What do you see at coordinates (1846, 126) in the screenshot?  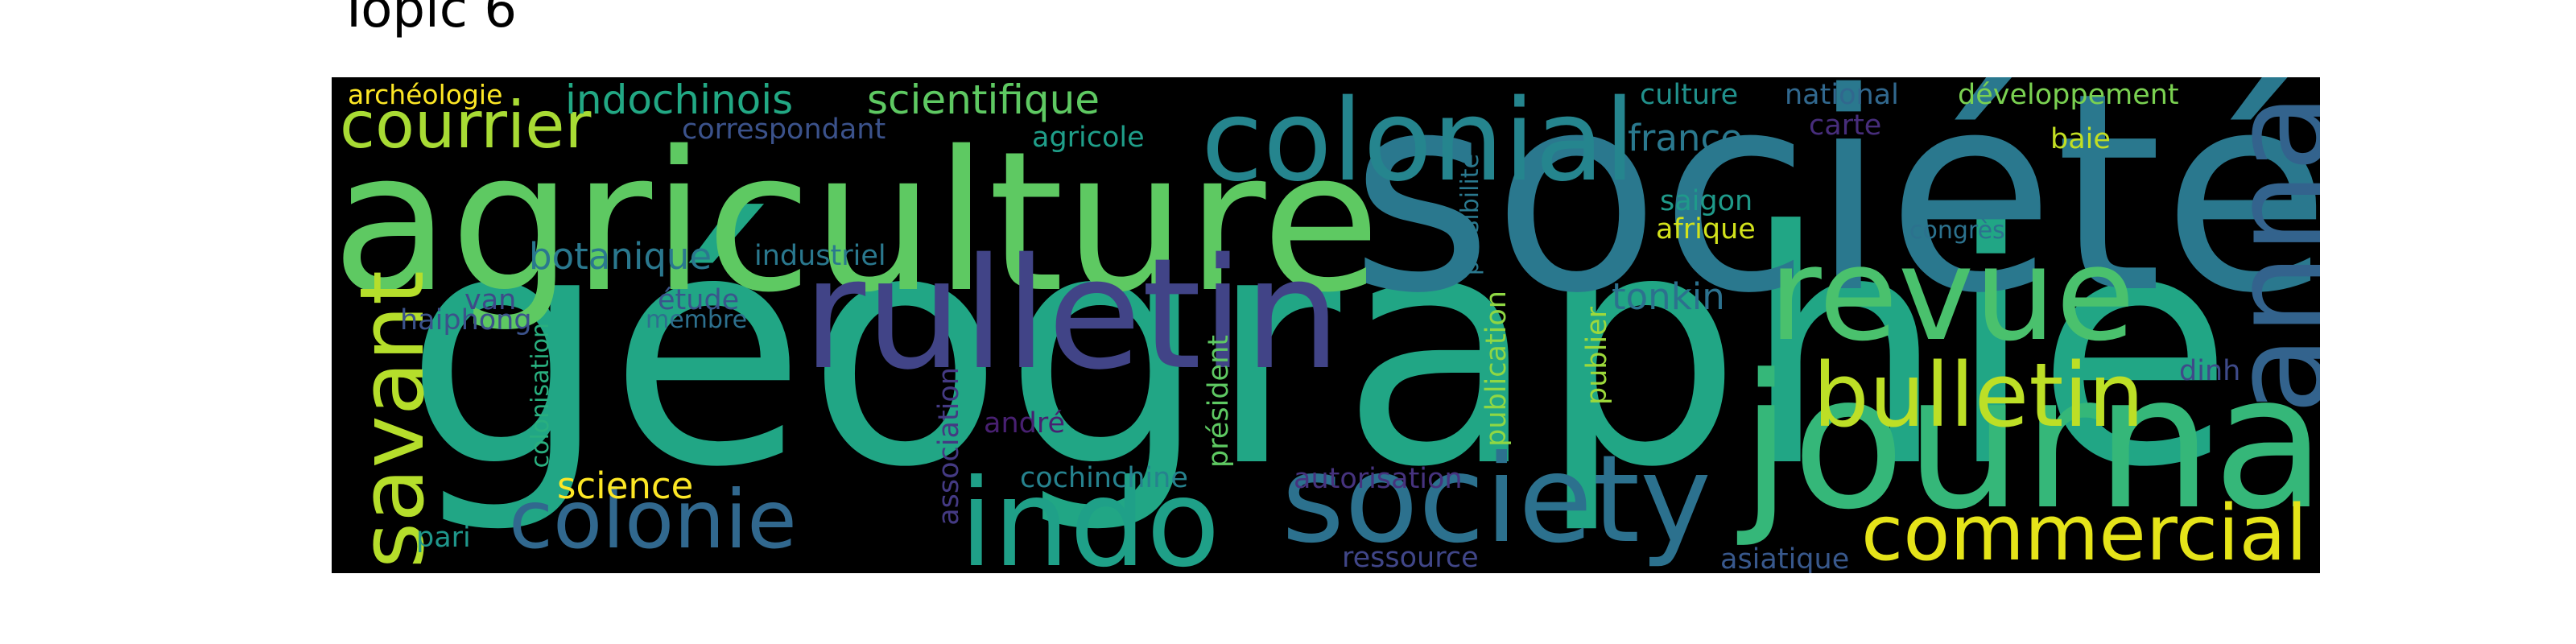 I see `word-carte: carte` at bounding box center [1846, 126].